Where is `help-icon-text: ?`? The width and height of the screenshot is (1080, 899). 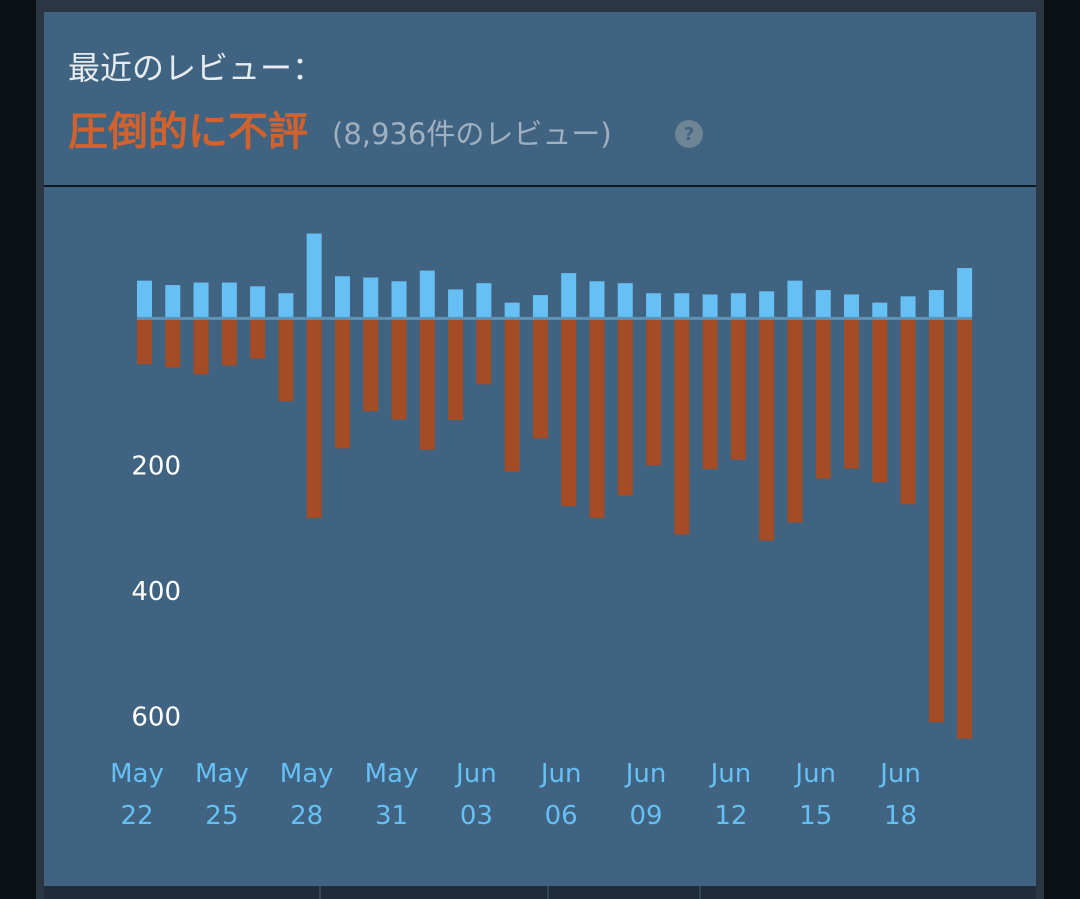 help-icon-text: ? is located at coordinates (689, 134).